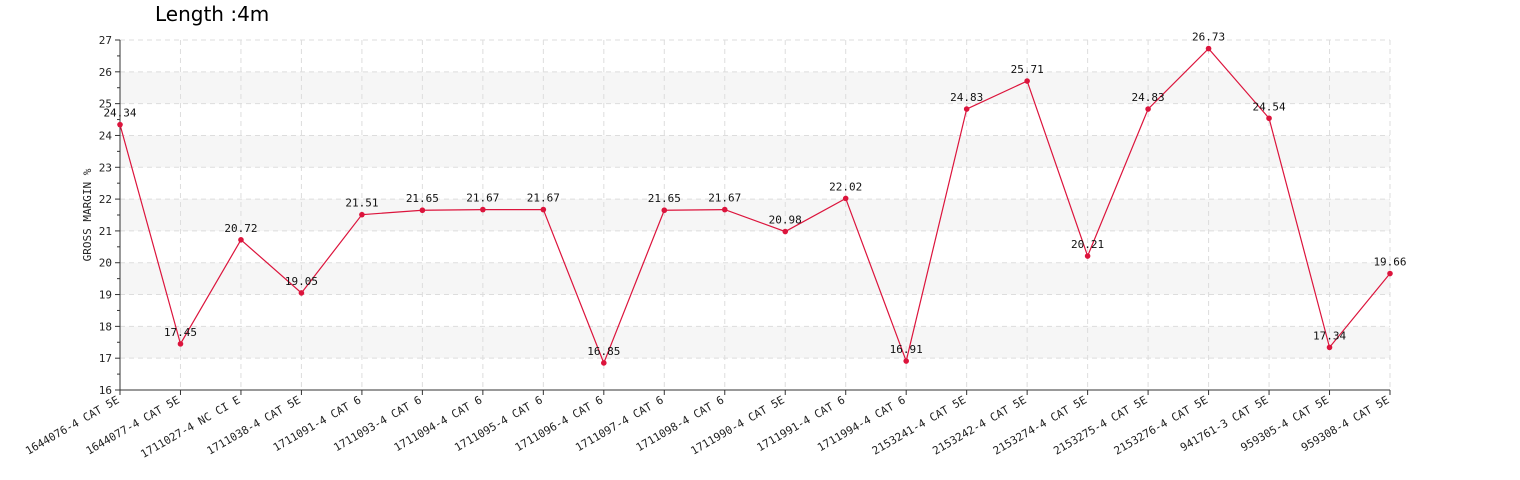 The image size is (1520, 480). I want to click on data-label: 19.05, so click(301, 281).